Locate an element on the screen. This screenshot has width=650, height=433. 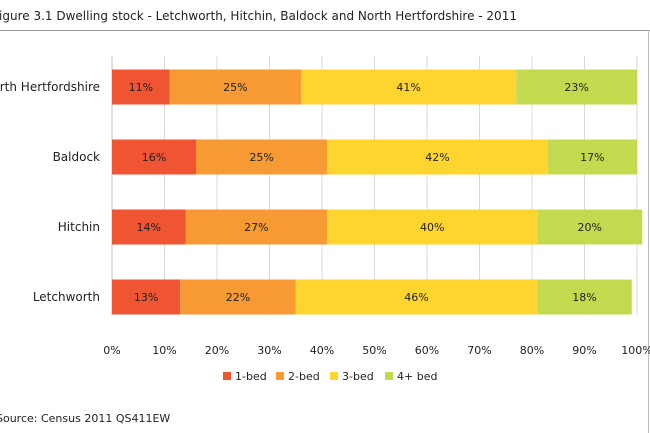
data-label: 42% is located at coordinates (437, 157).